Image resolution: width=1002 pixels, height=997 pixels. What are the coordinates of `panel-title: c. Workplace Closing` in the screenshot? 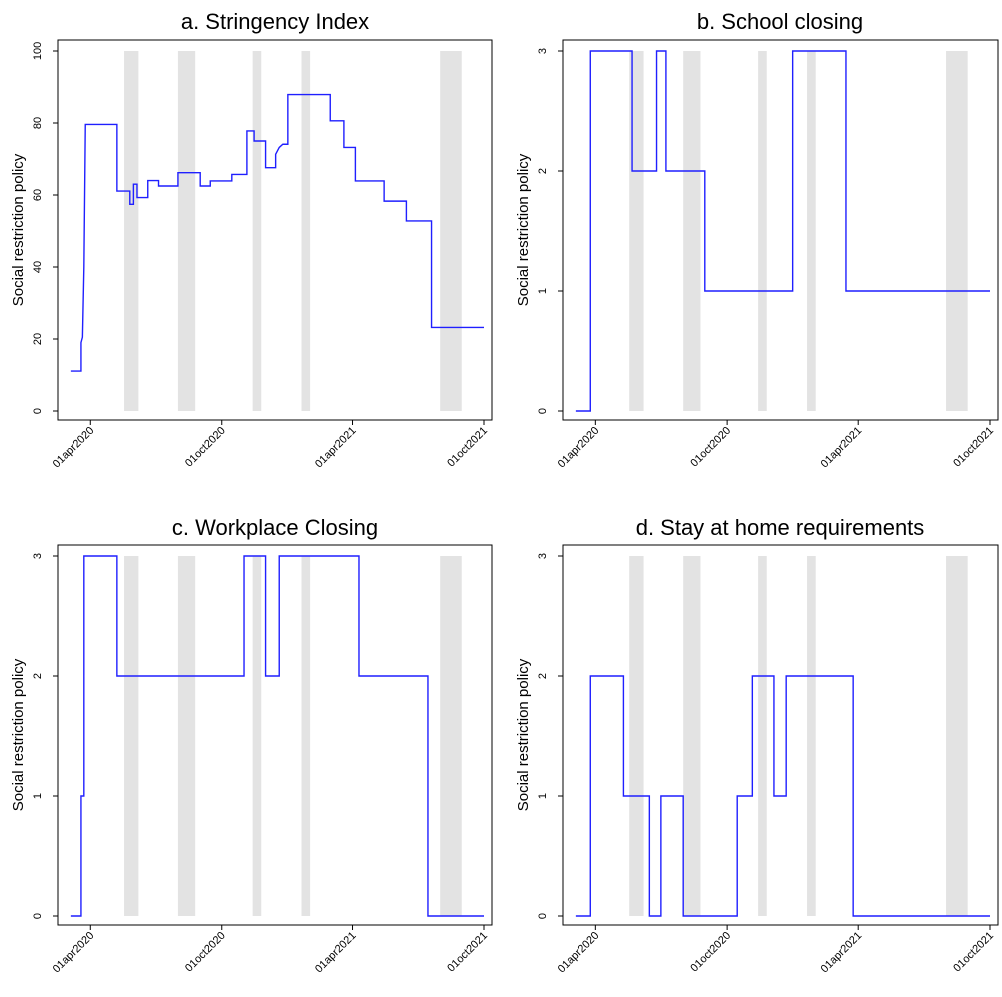 It's located at (275, 527).